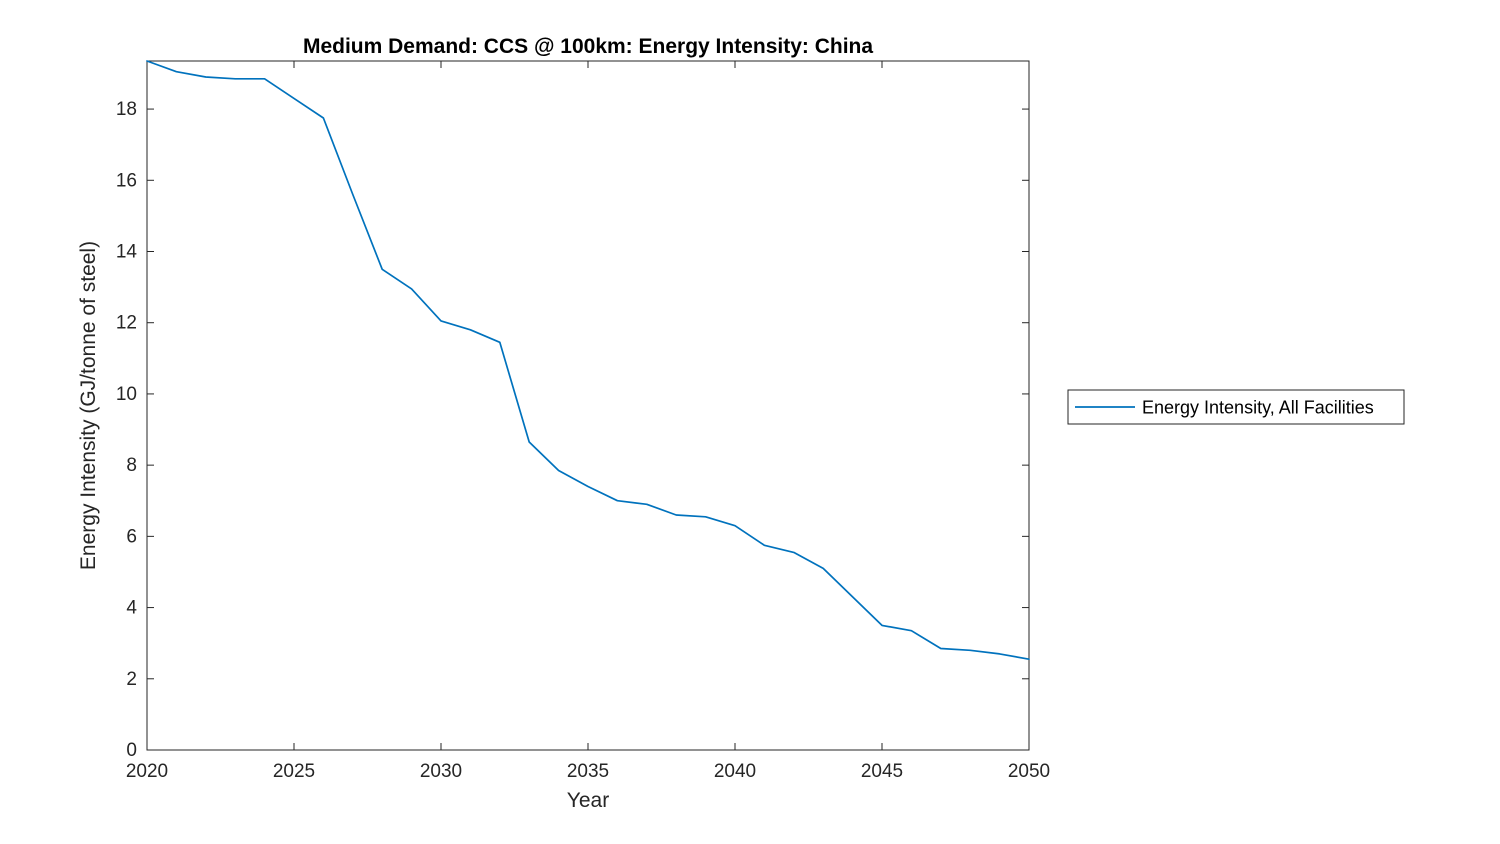 This screenshot has width=1500, height=844. What do you see at coordinates (735, 771) in the screenshot?
I see `x-tick-label: 2040` at bounding box center [735, 771].